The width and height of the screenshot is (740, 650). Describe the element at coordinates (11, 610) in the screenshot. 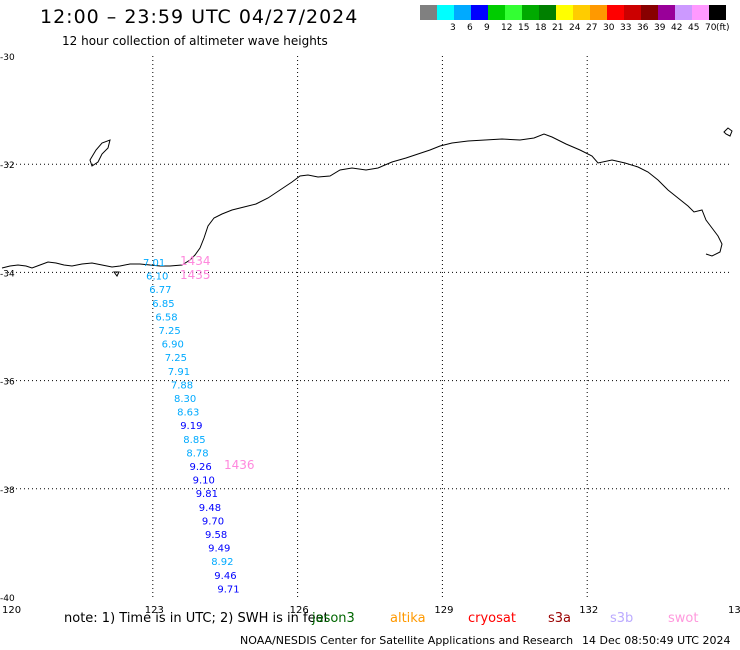

I see `lon-tick-label: 120` at that location.